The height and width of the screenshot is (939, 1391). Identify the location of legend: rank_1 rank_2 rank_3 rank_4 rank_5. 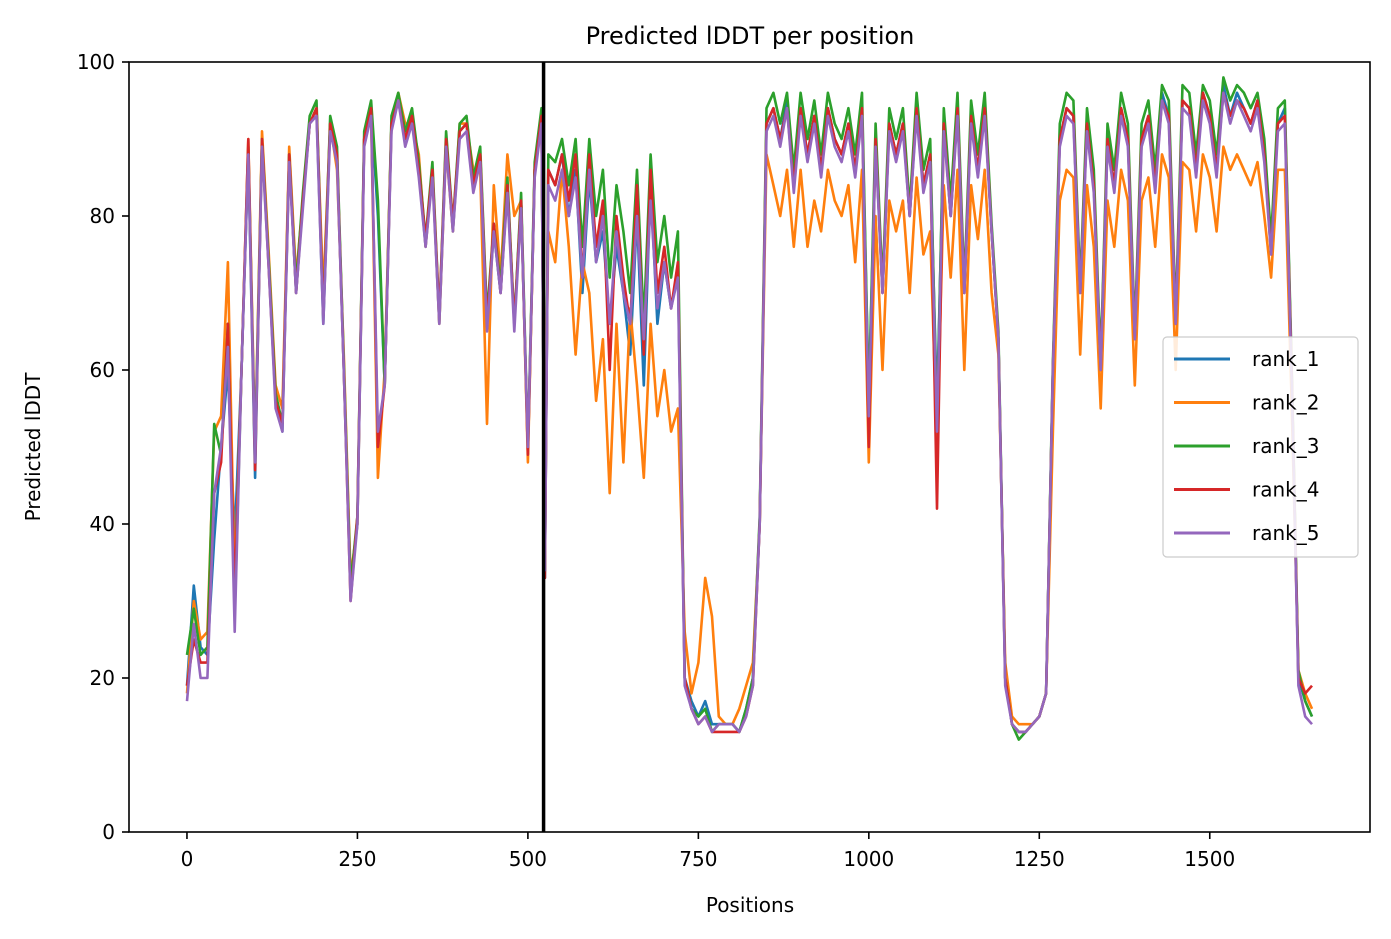
(1260, 447).